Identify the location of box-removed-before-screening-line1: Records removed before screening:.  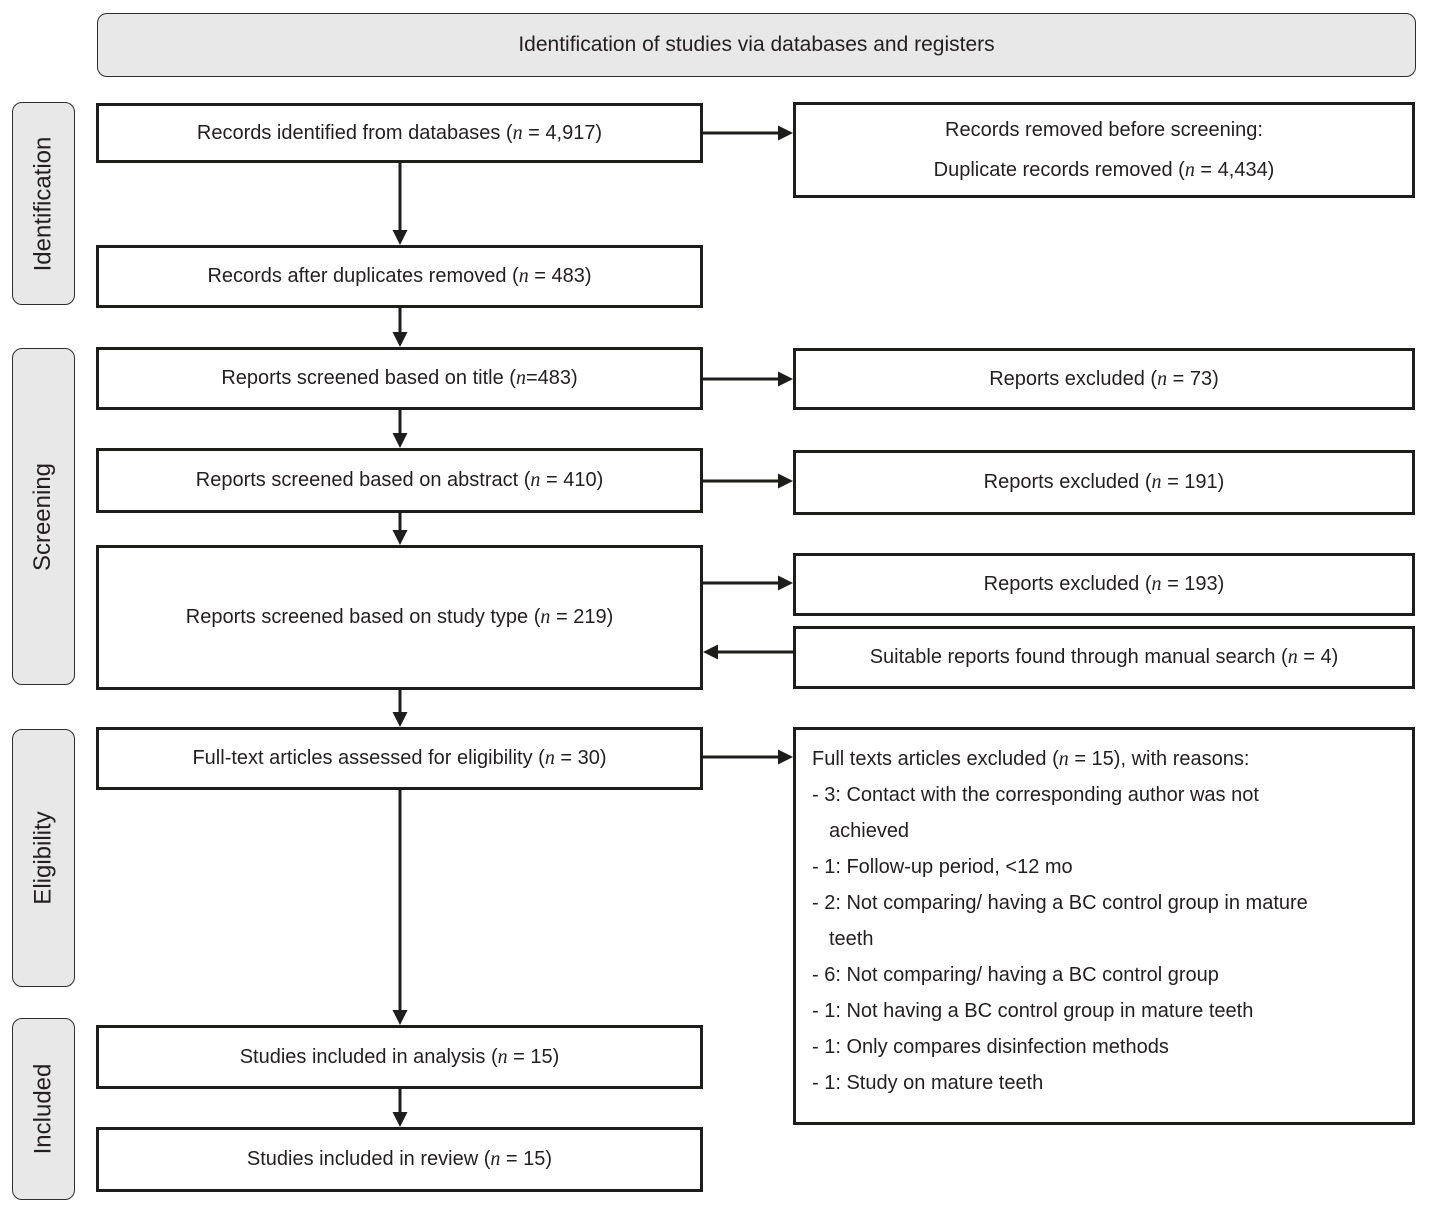
(1104, 130).